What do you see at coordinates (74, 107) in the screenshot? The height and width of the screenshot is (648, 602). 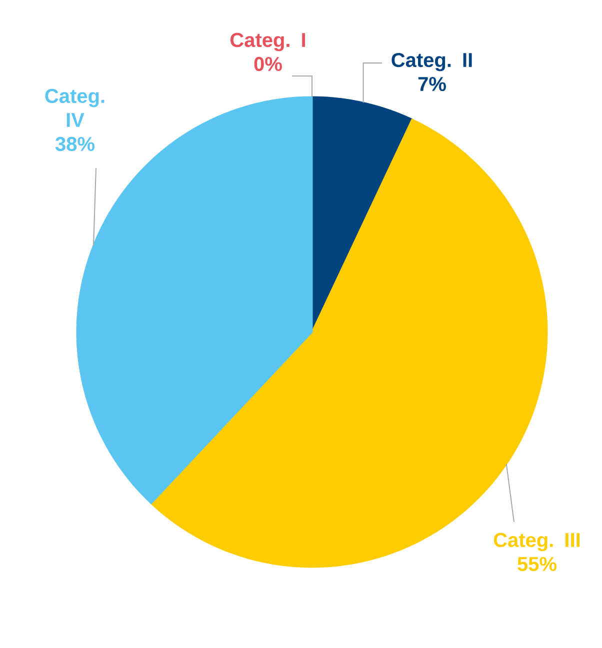 I see `slice-label: Categ. IV` at bounding box center [74, 107].